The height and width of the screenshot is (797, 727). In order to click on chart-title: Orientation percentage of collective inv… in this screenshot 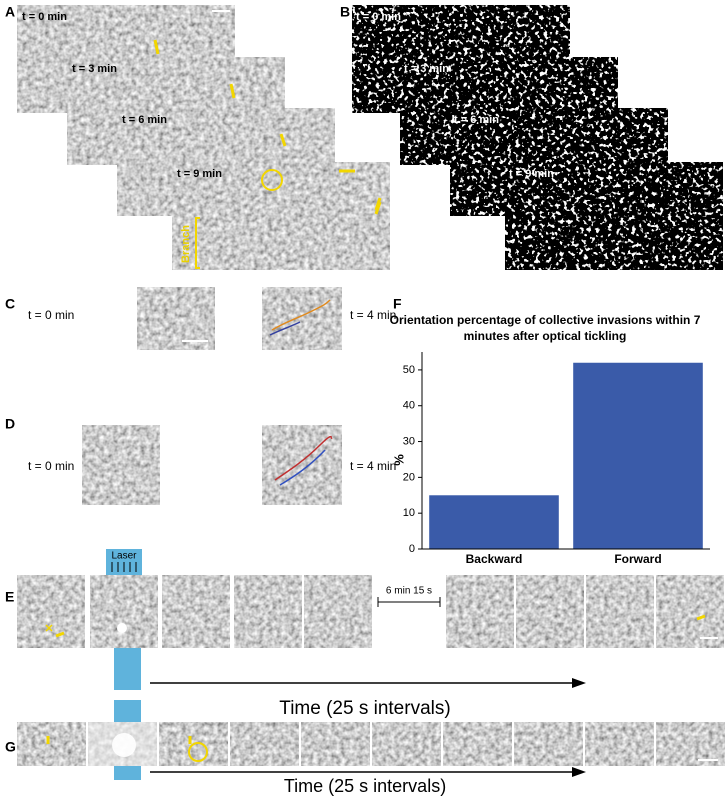, I will do `click(545, 328)`.